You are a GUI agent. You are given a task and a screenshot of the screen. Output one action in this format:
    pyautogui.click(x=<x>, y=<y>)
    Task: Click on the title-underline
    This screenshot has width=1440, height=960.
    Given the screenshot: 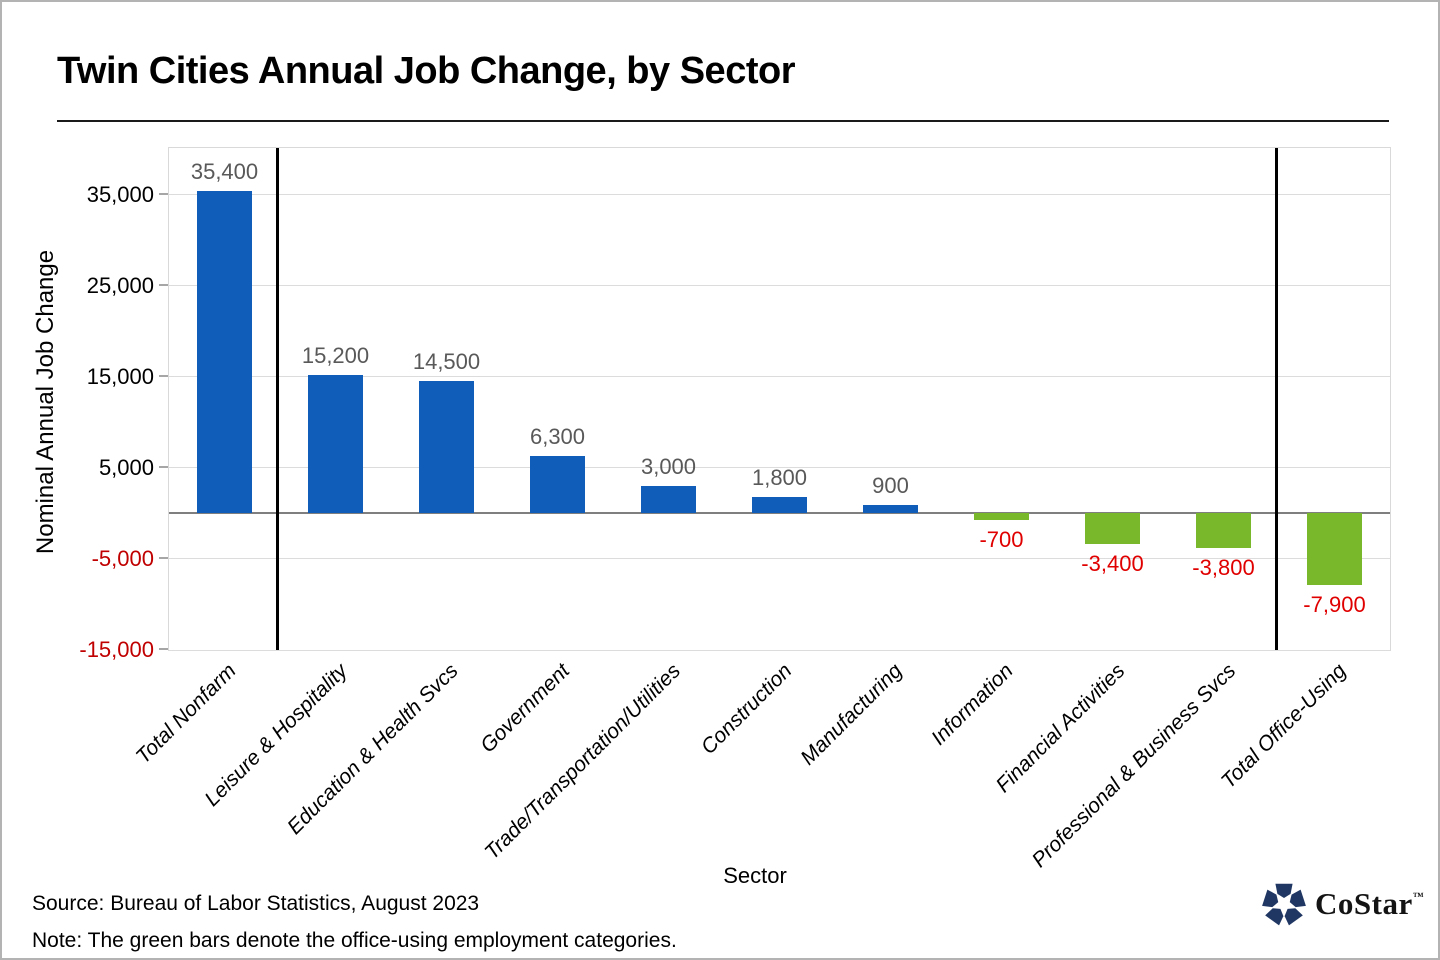 What is the action you would take?
    pyautogui.click(x=723, y=121)
    